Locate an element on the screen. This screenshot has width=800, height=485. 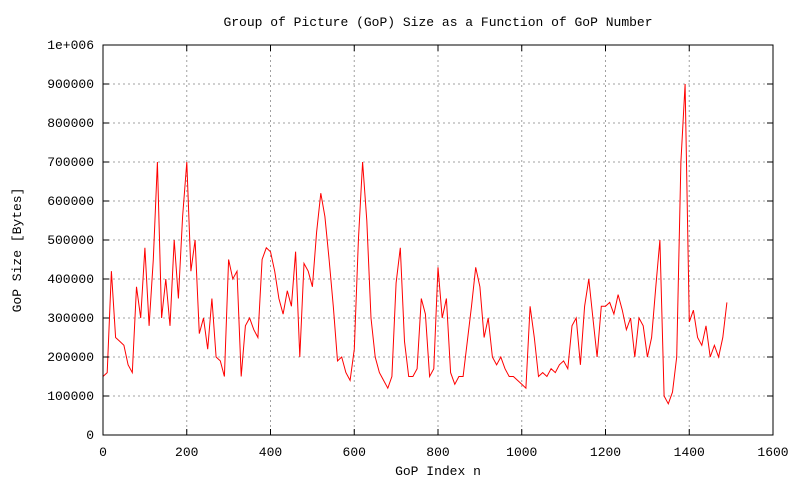
y-tick-label: 800000 is located at coordinates (70, 123).